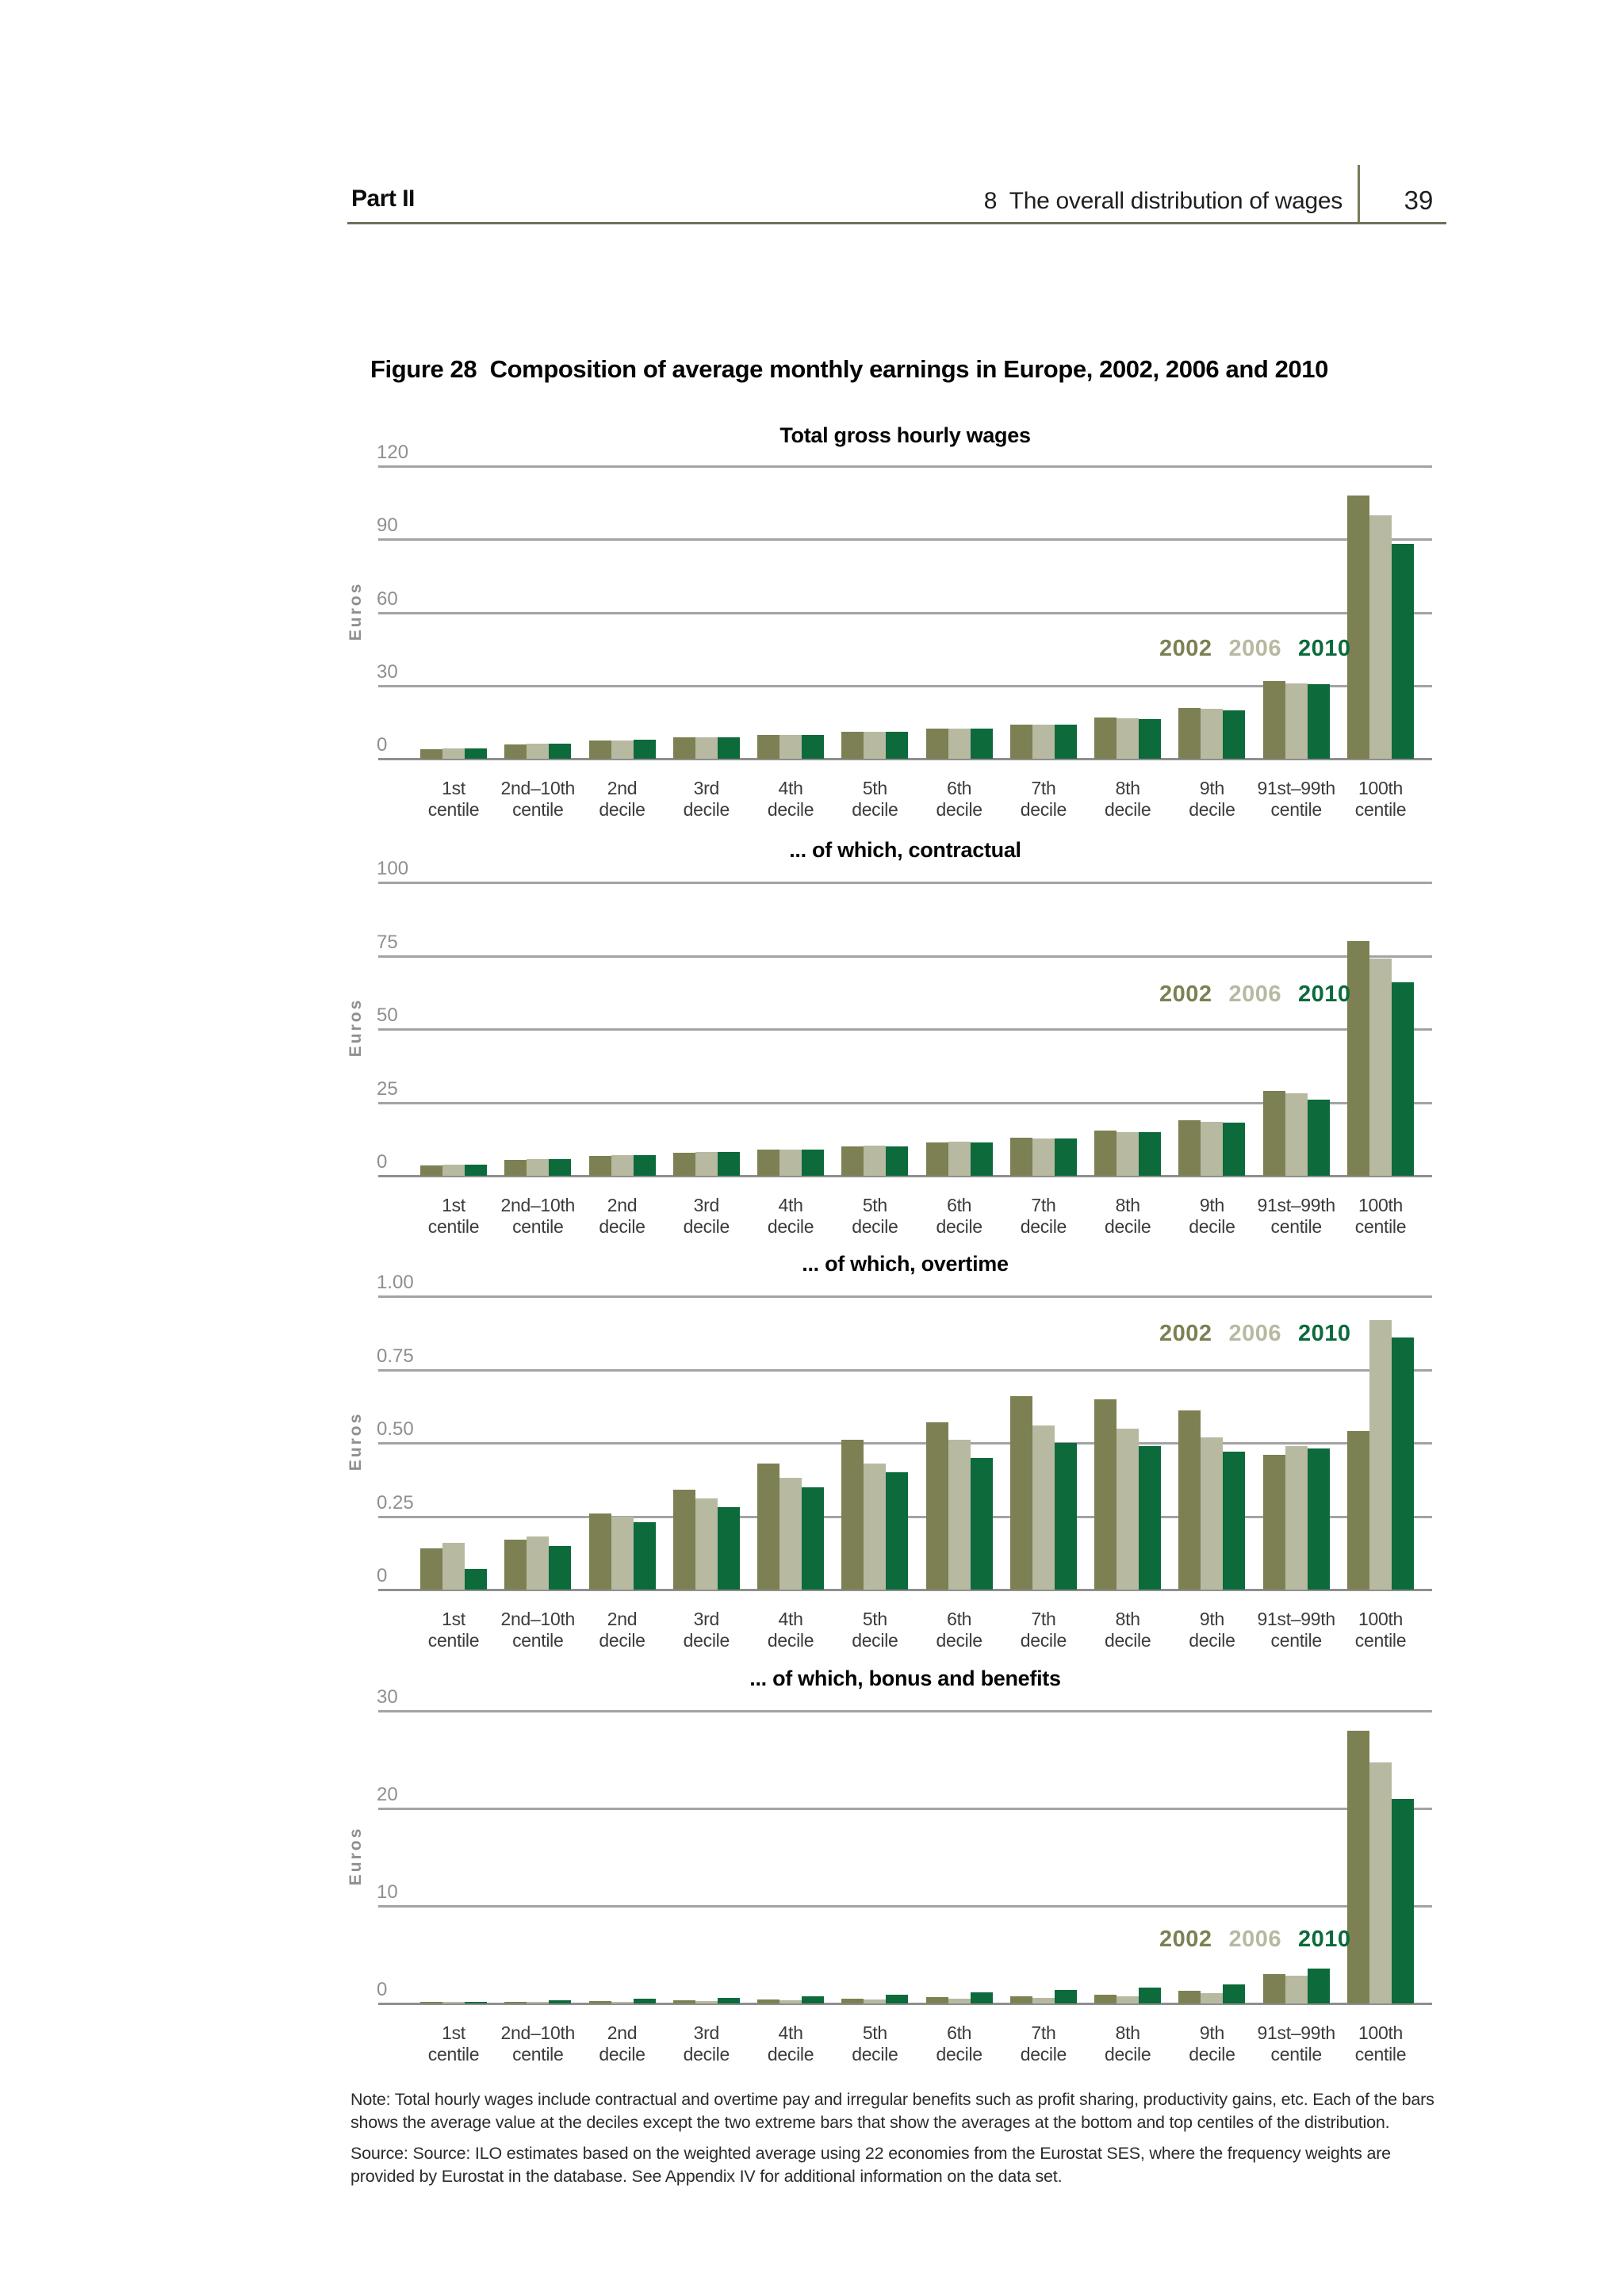 The width and height of the screenshot is (1624, 2296). What do you see at coordinates (1212, 799) in the screenshot?
I see `x-tick-label: 9th decile` at bounding box center [1212, 799].